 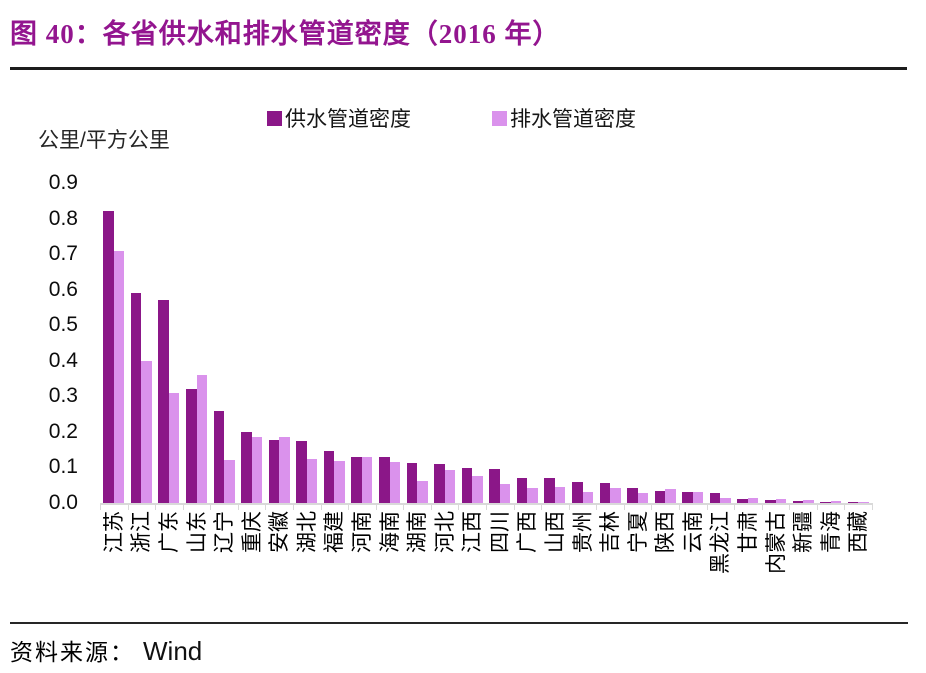 What do you see at coordinates (306, 532) in the screenshot?
I see `x-axis-label-text: 湖北` at bounding box center [306, 532].